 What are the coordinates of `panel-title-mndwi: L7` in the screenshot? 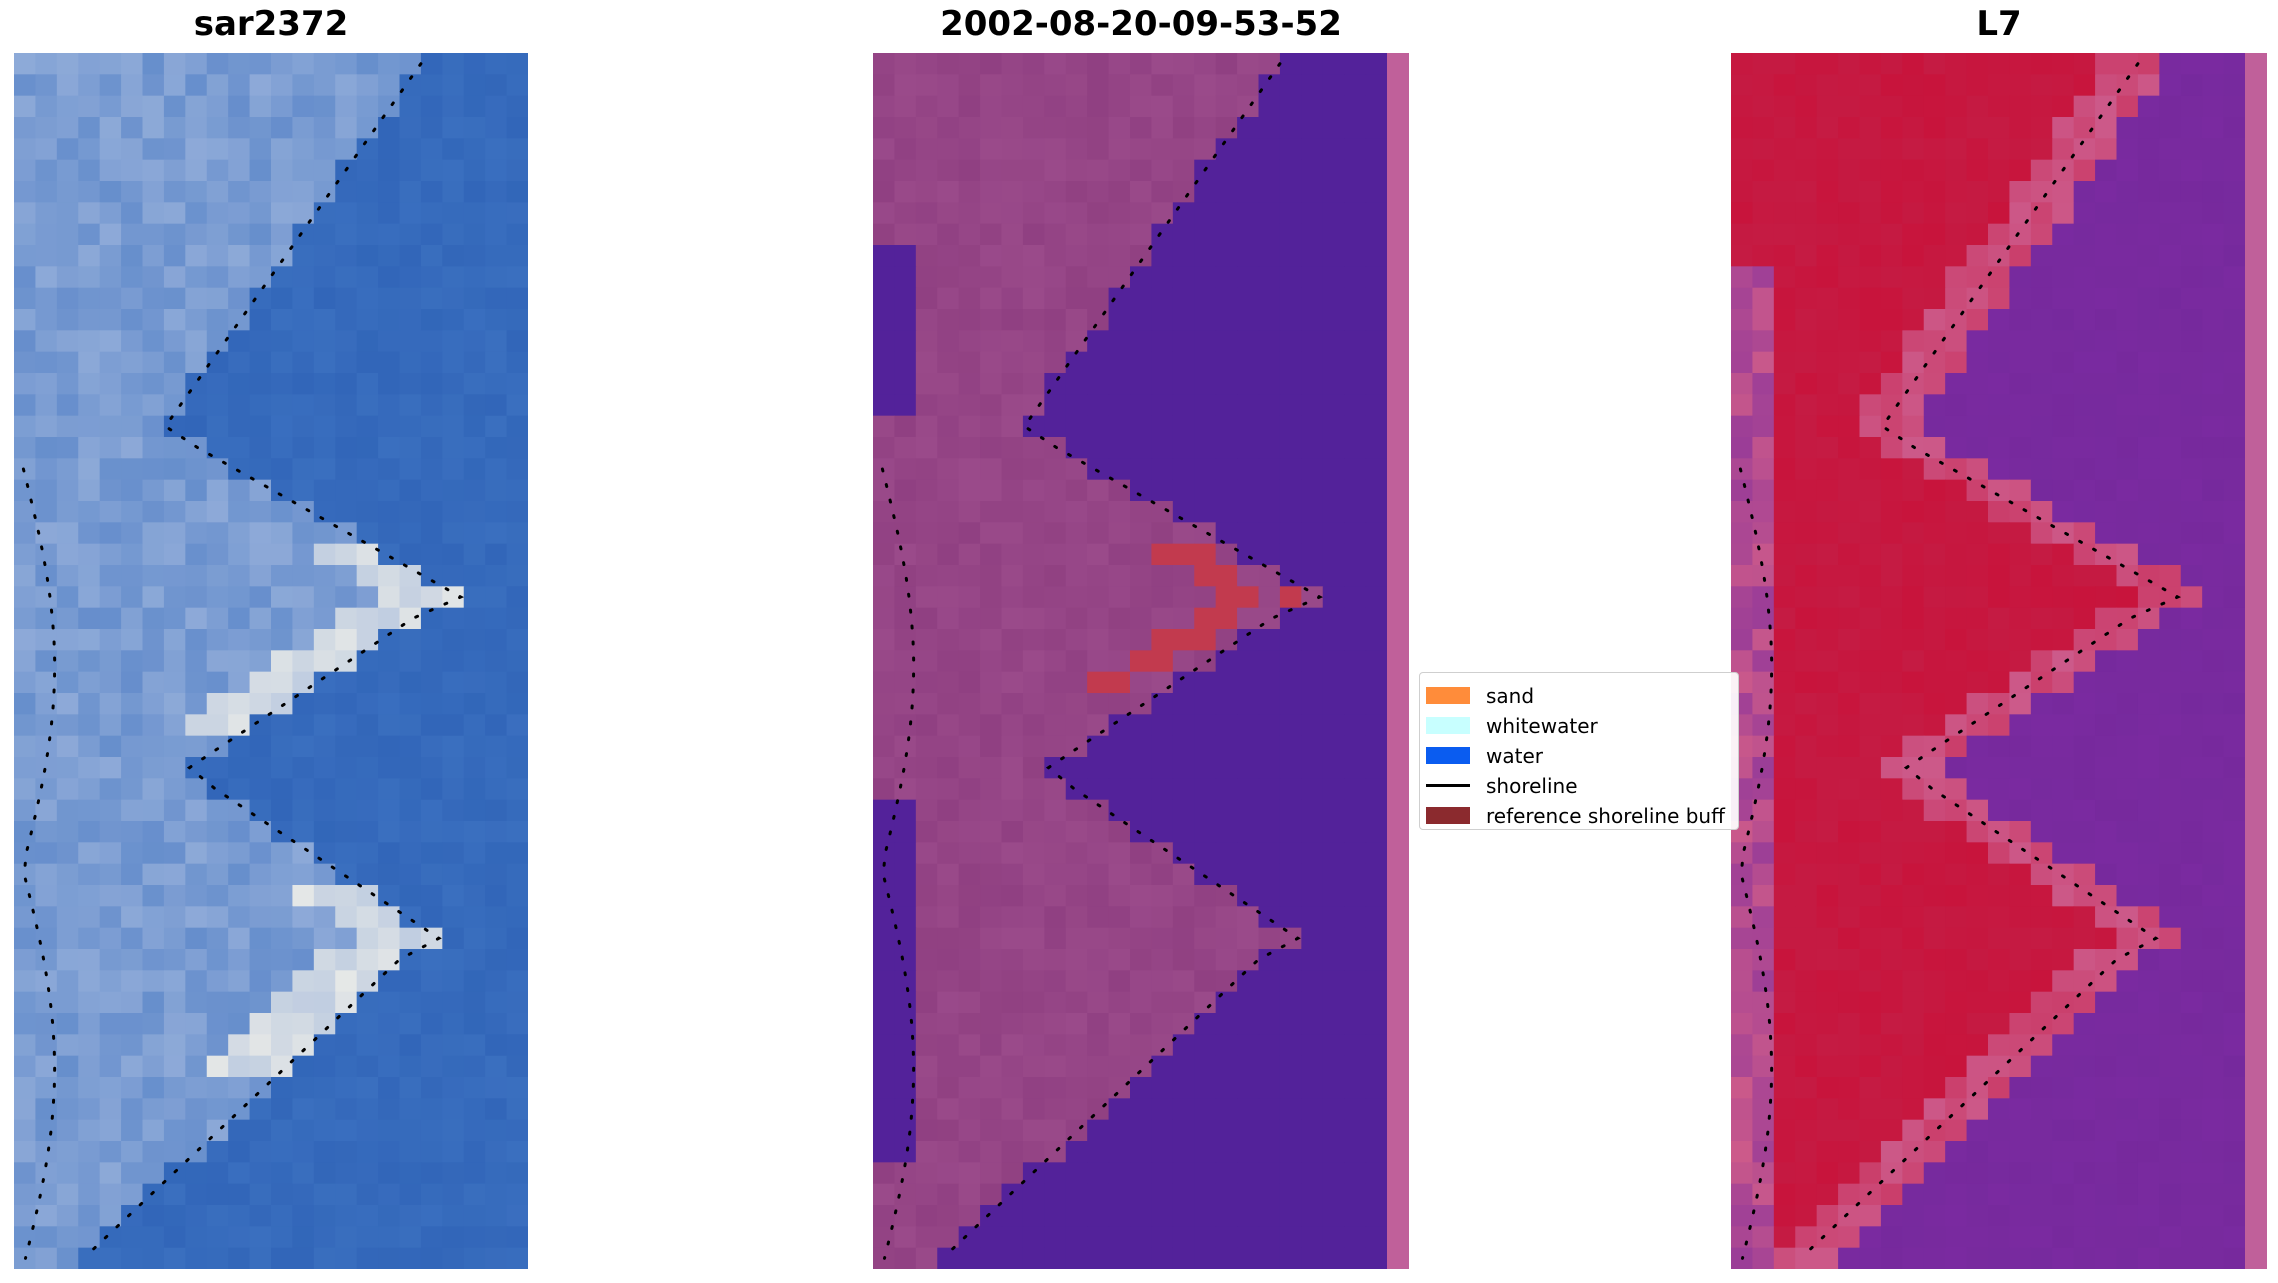 It's located at (1999, 24).